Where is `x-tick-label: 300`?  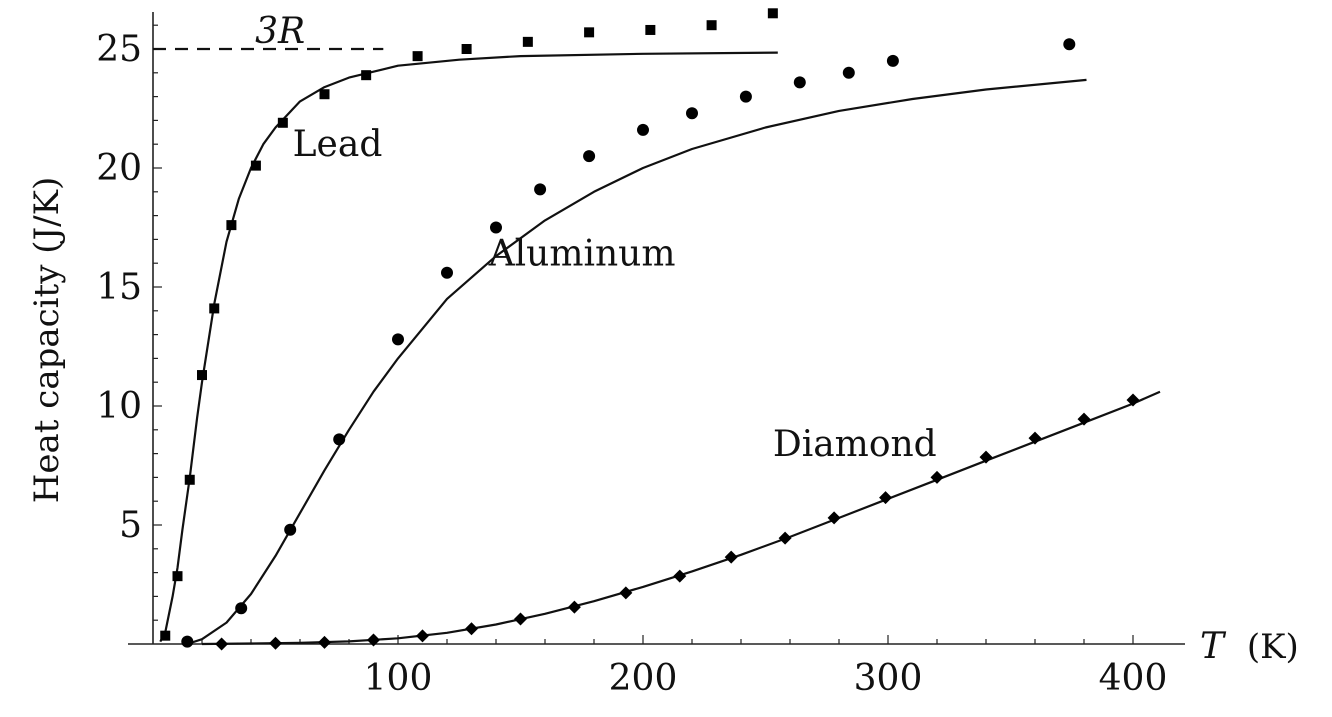
x-tick-label: 300 is located at coordinates (888, 678).